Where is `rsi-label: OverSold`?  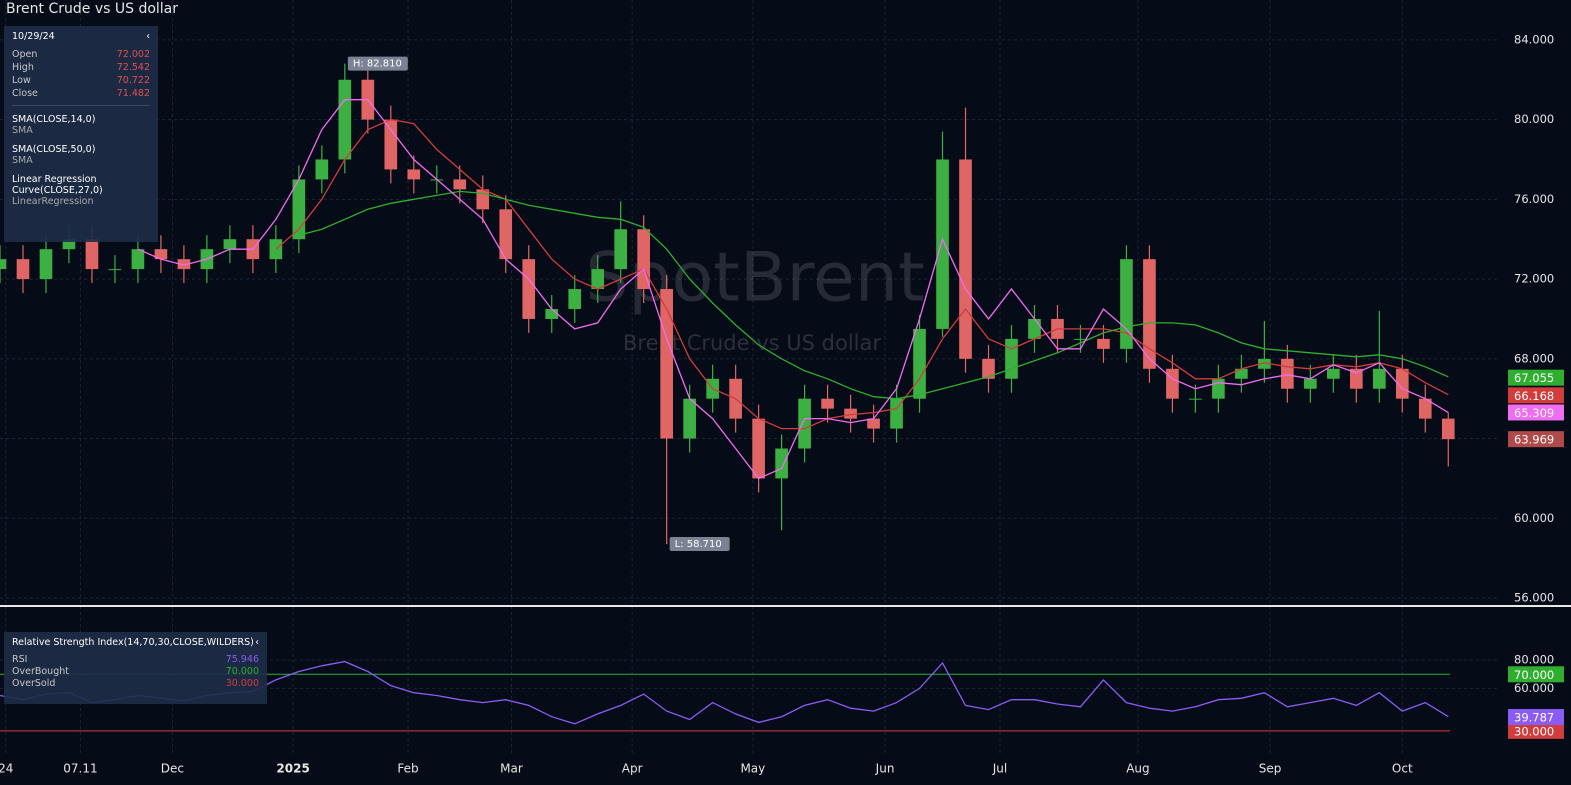 rsi-label: OverSold is located at coordinates (34, 683).